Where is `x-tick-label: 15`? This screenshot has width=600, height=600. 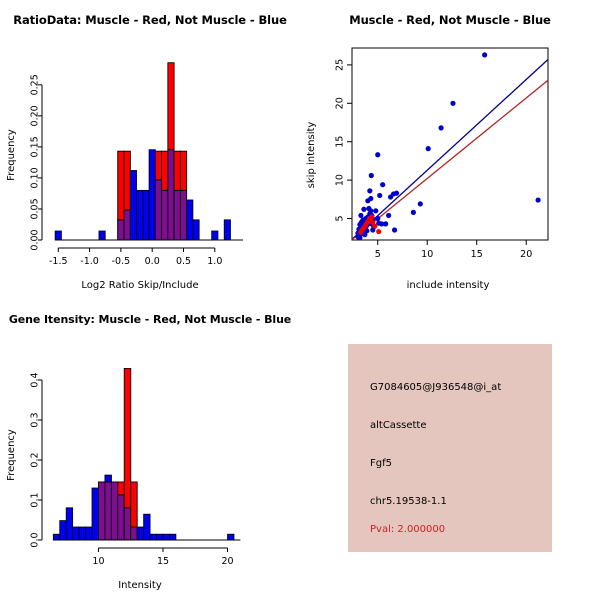
x-tick-label: 15 is located at coordinates (163, 561).